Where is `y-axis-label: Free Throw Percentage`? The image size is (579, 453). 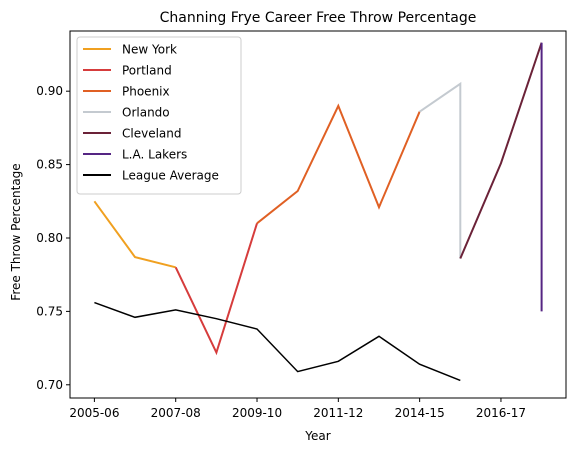 y-axis-label: Free Throw Percentage is located at coordinates (16, 231).